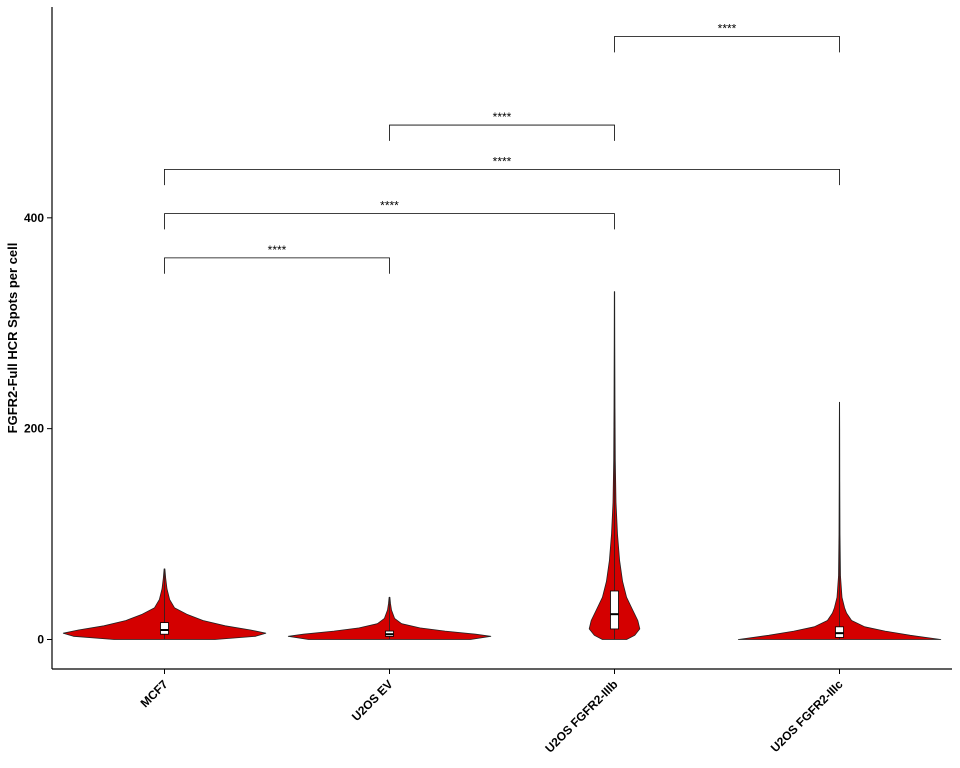 This screenshot has width=960, height=768. Describe the element at coordinates (40, 639) in the screenshot. I see `y-tick-label-0: 0` at that location.